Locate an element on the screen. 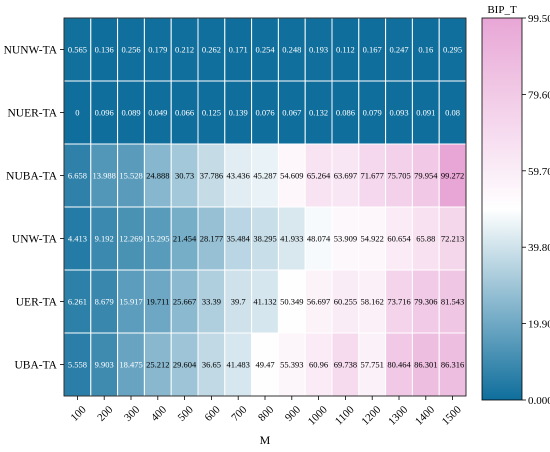 The height and width of the screenshot is (452, 550). cell-value-label: 9.903 is located at coordinates (104, 365).